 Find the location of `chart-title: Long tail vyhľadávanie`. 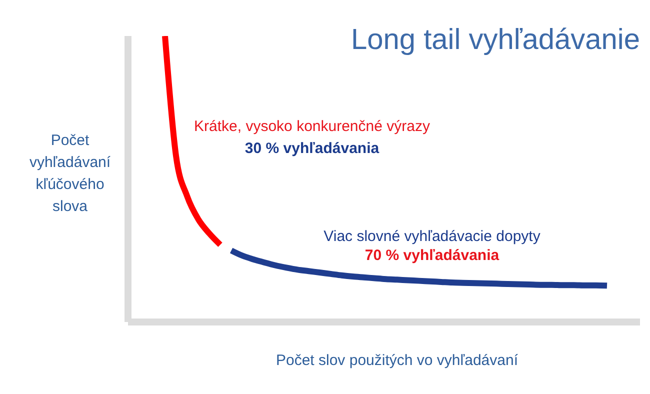

chart-title: Long tail vyhľadávanie is located at coordinates (495, 40).